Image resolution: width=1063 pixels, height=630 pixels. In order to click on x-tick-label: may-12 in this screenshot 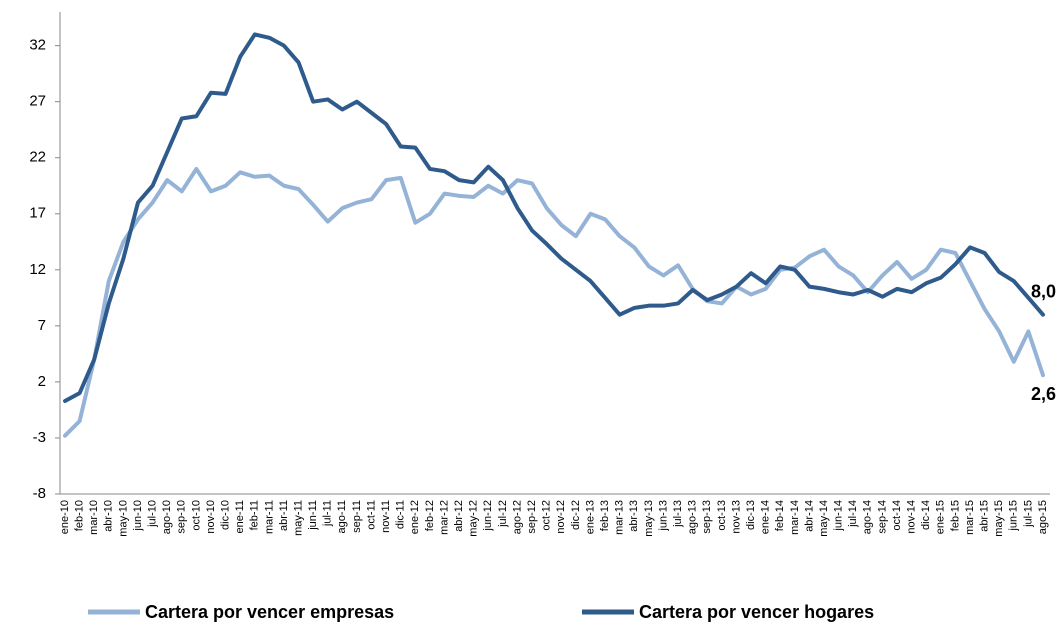, I will do `click(474, 518)`.